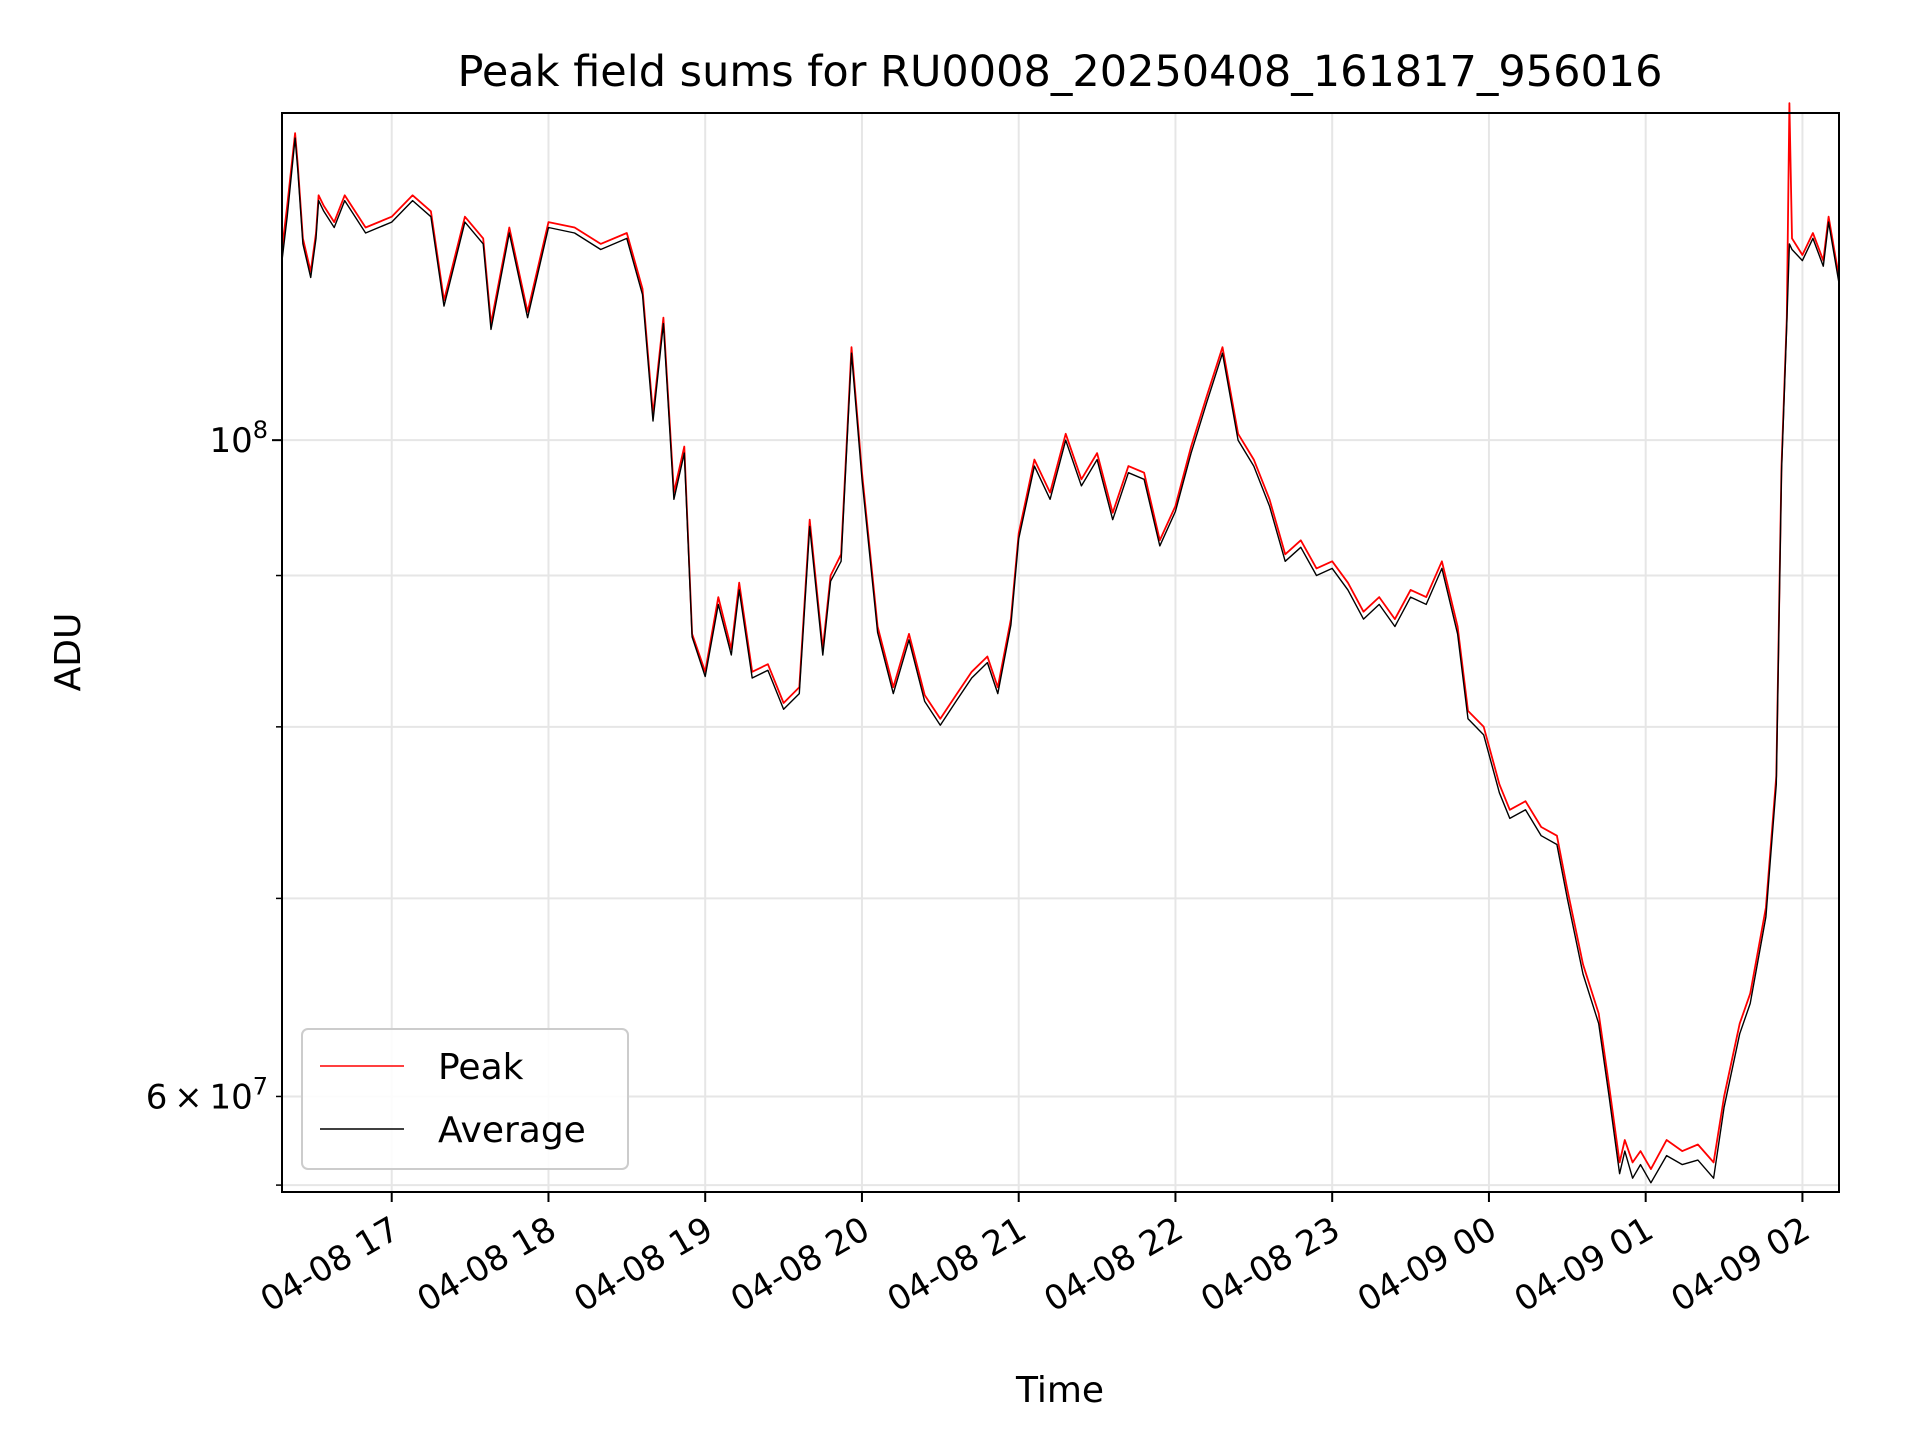 This screenshot has height=1445, width=1920. Describe the element at coordinates (512, 1130) in the screenshot. I see `legend-label-average: Average` at that location.